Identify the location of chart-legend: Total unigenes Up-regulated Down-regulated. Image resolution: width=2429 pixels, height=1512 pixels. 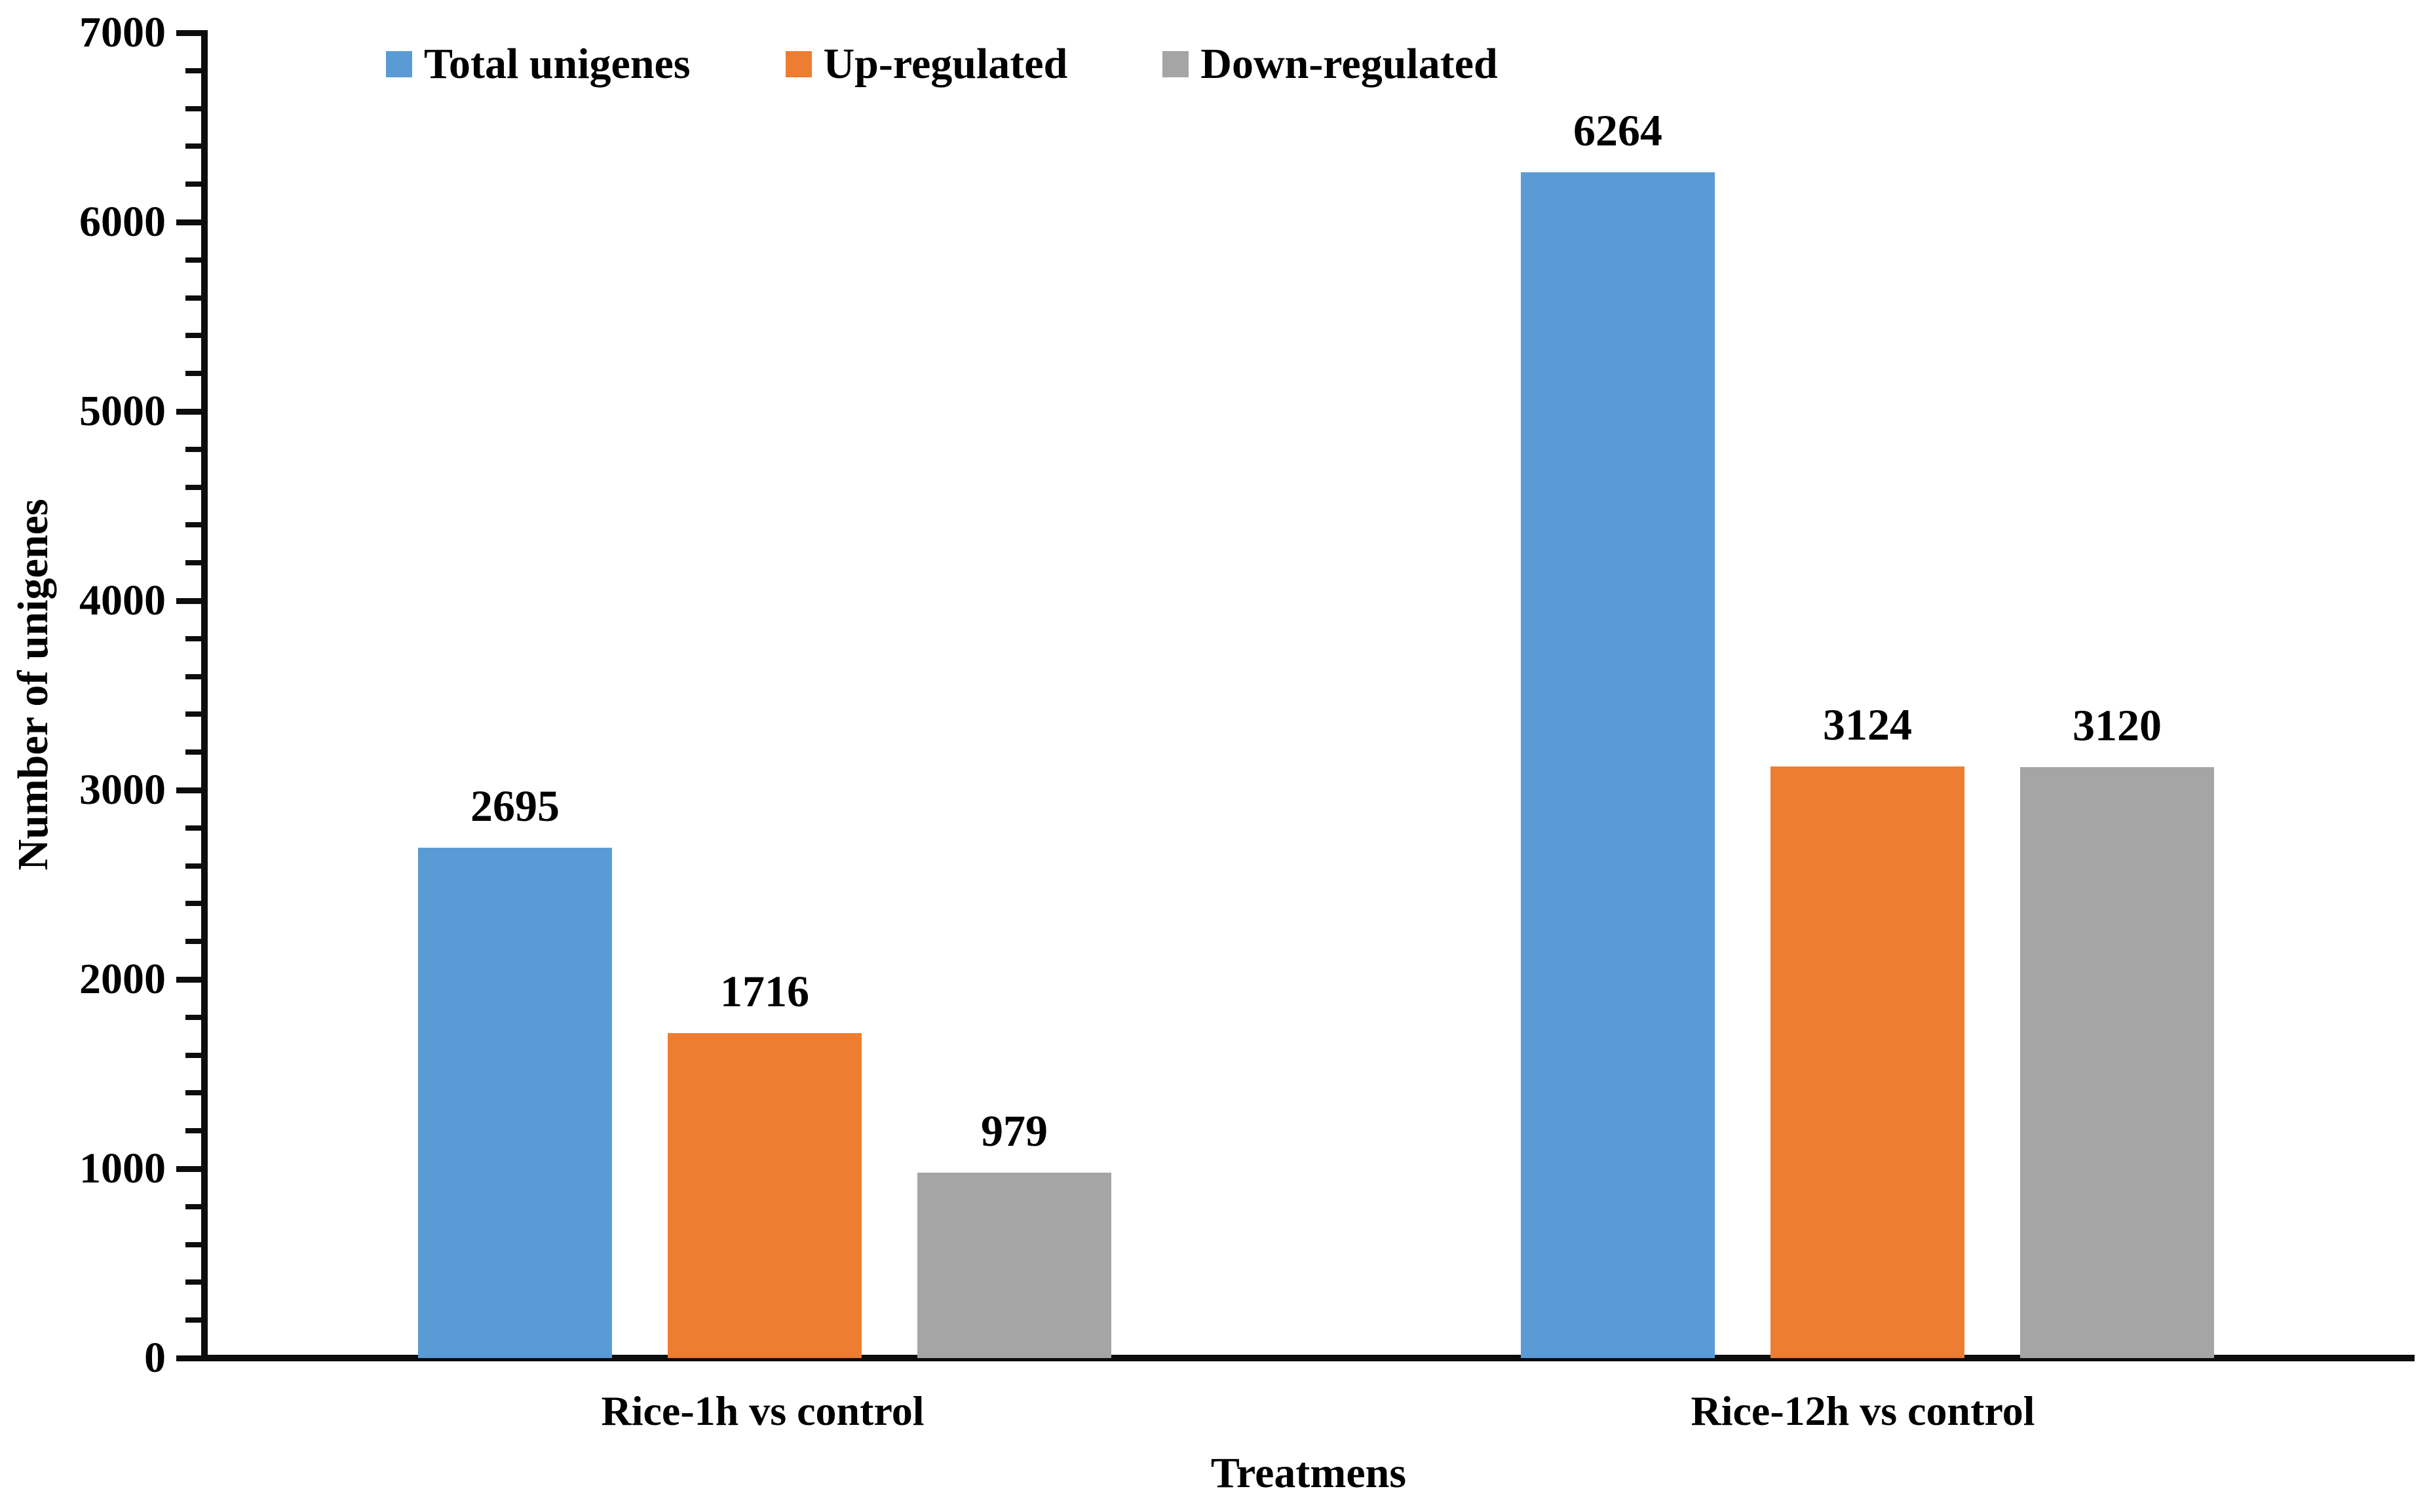
(942, 64).